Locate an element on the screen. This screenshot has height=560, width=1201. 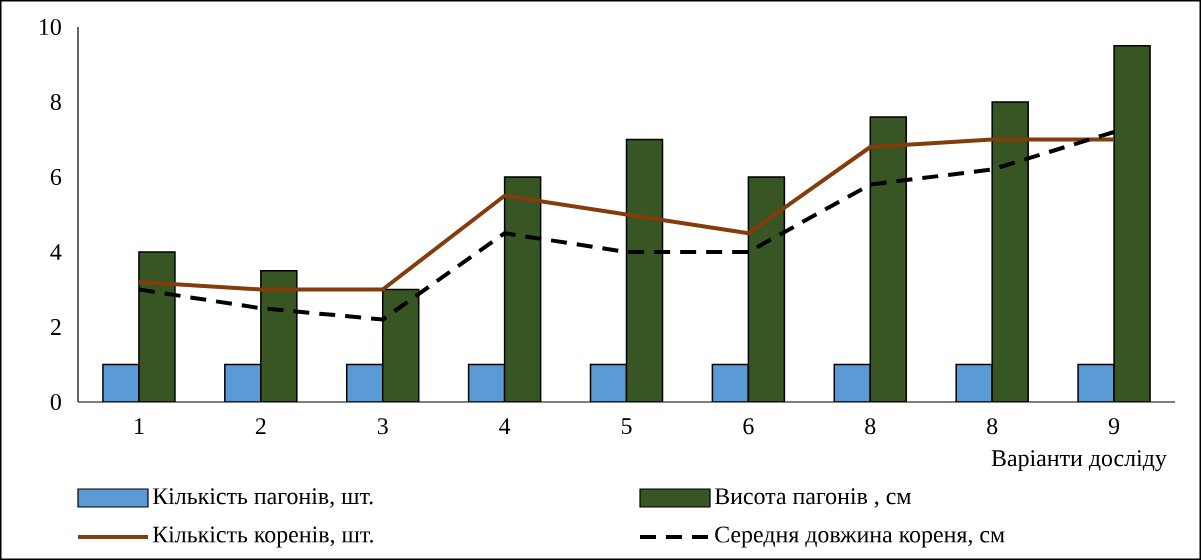
y-tick-label: 10 is located at coordinates (50, 27).